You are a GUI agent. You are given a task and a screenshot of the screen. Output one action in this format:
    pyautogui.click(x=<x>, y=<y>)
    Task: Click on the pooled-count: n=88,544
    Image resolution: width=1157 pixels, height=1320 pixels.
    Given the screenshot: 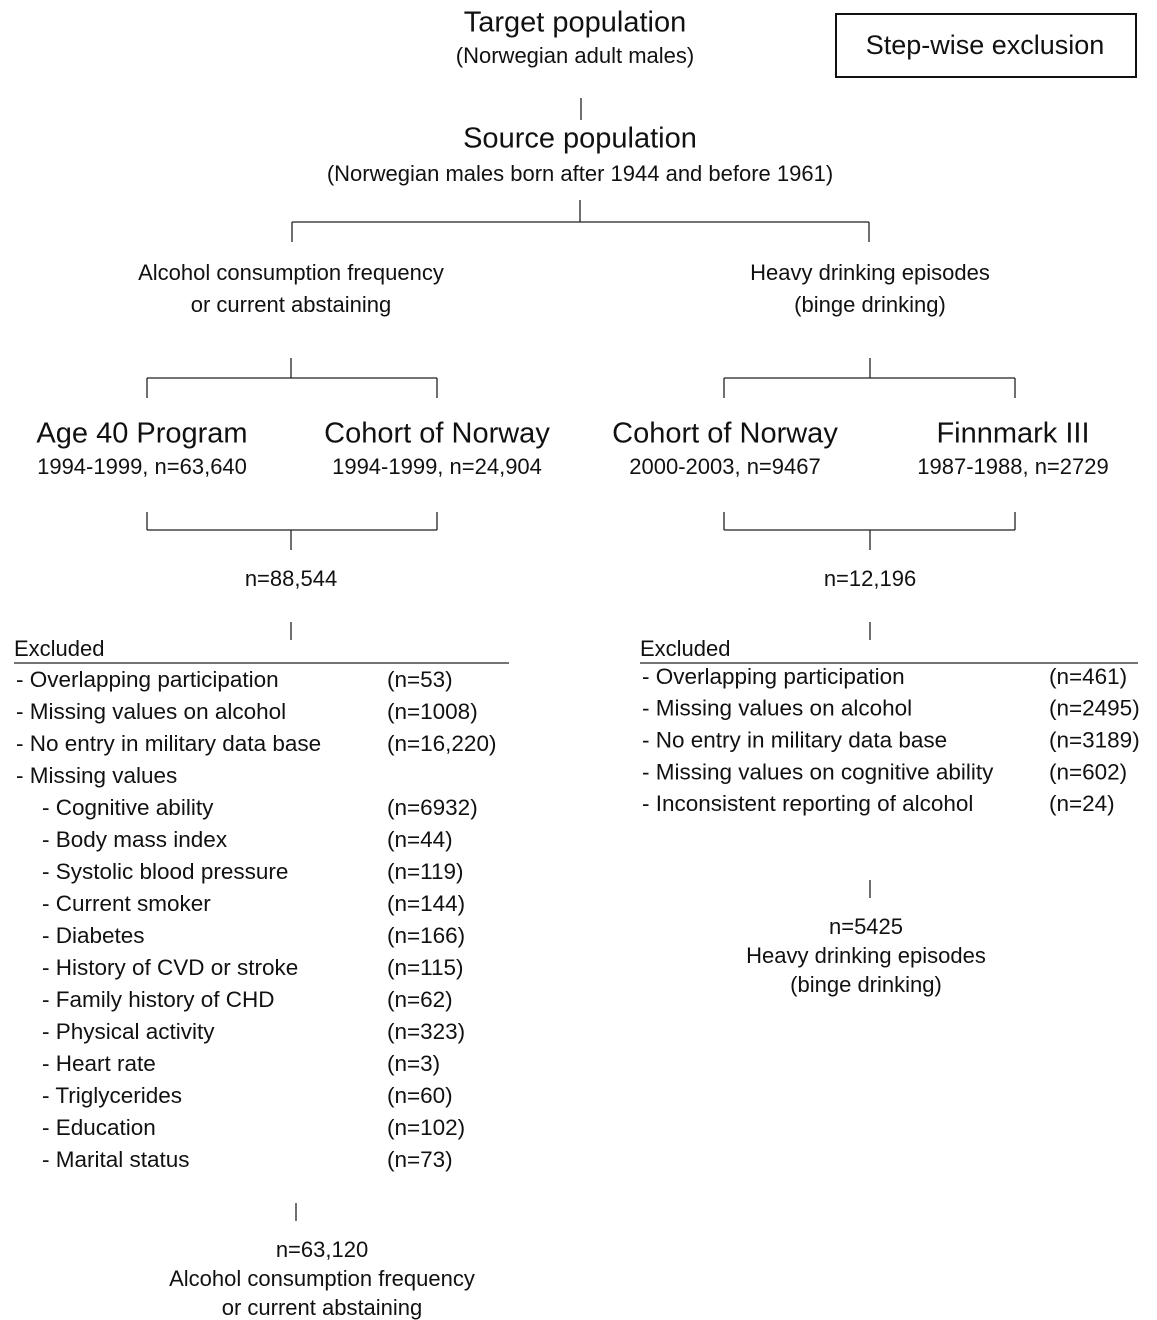 What is the action you would take?
    pyautogui.click(x=291, y=578)
    